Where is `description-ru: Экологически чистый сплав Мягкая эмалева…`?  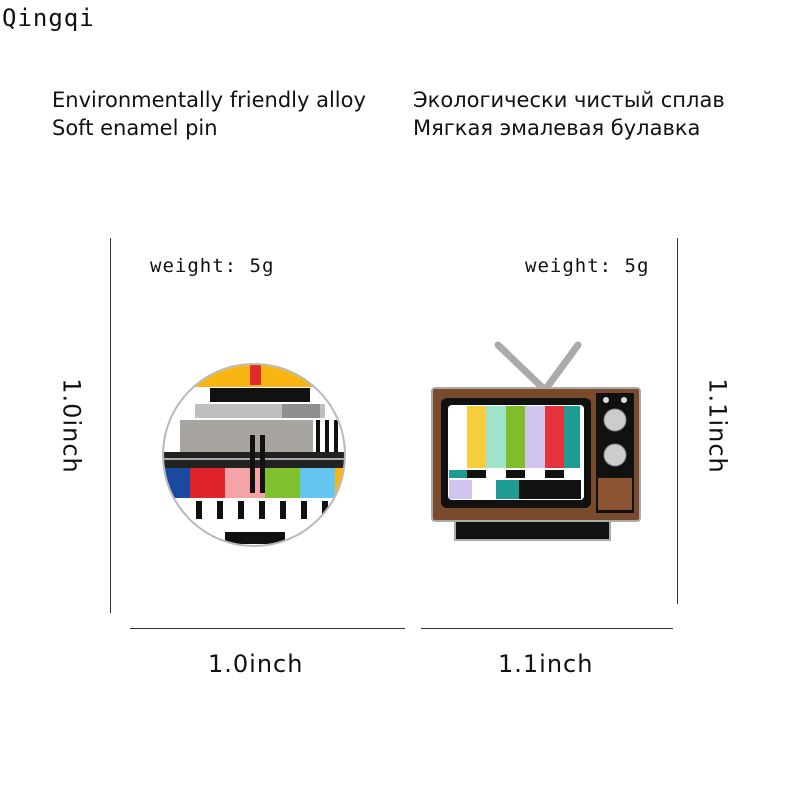 description-ru: Экологически чистый сплав Мягкая эмалева… is located at coordinates (569, 114).